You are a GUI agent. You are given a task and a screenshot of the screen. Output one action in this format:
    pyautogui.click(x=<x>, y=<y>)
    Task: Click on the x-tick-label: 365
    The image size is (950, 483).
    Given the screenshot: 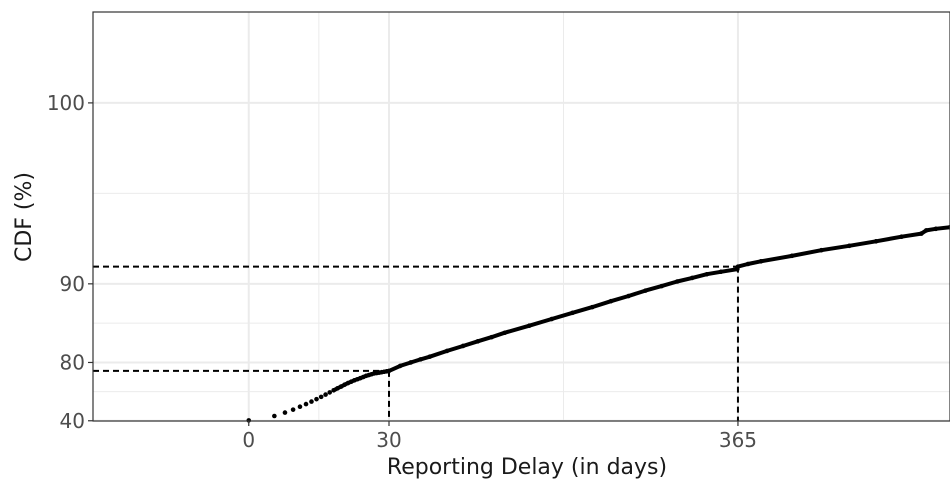 What is the action you would take?
    pyautogui.click(x=738, y=440)
    